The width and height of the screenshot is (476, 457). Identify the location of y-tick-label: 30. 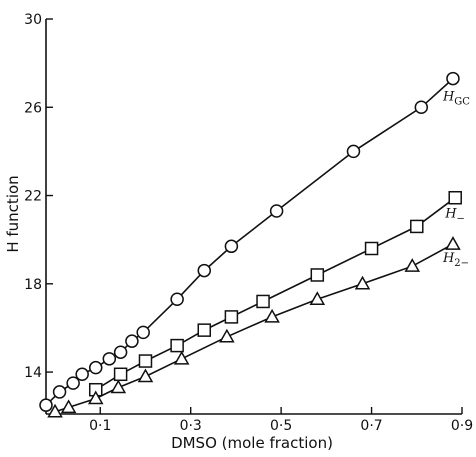
(33, 20).